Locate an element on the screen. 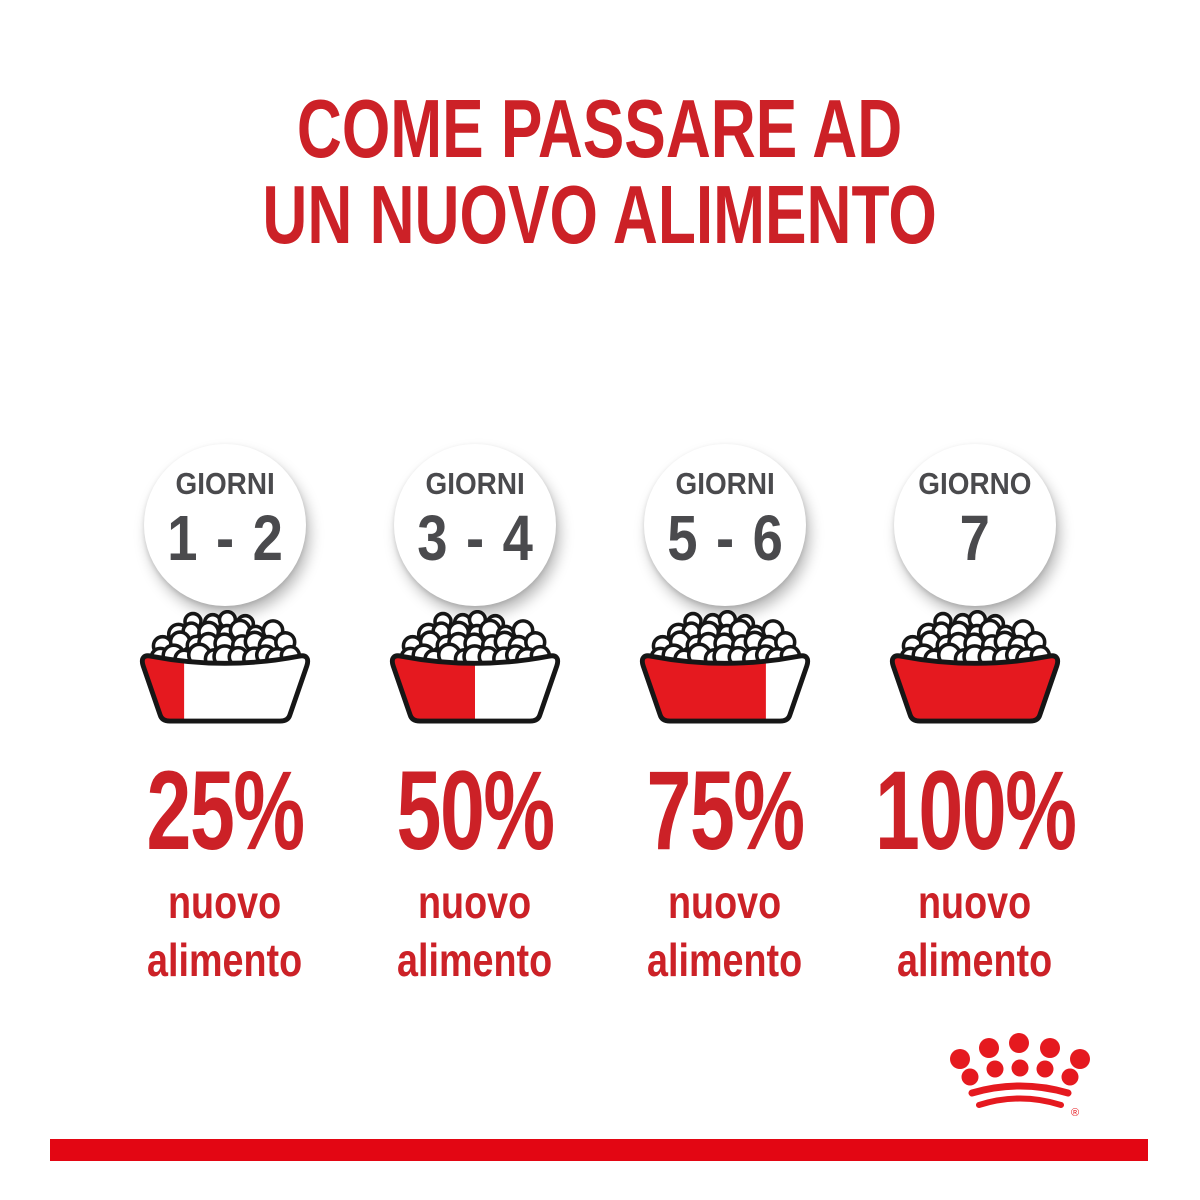 The image size is (1200, 1200). transition-step-1: GIORNI 1 - 2 25% nuovo alimento is located at coordinates (225, 716).